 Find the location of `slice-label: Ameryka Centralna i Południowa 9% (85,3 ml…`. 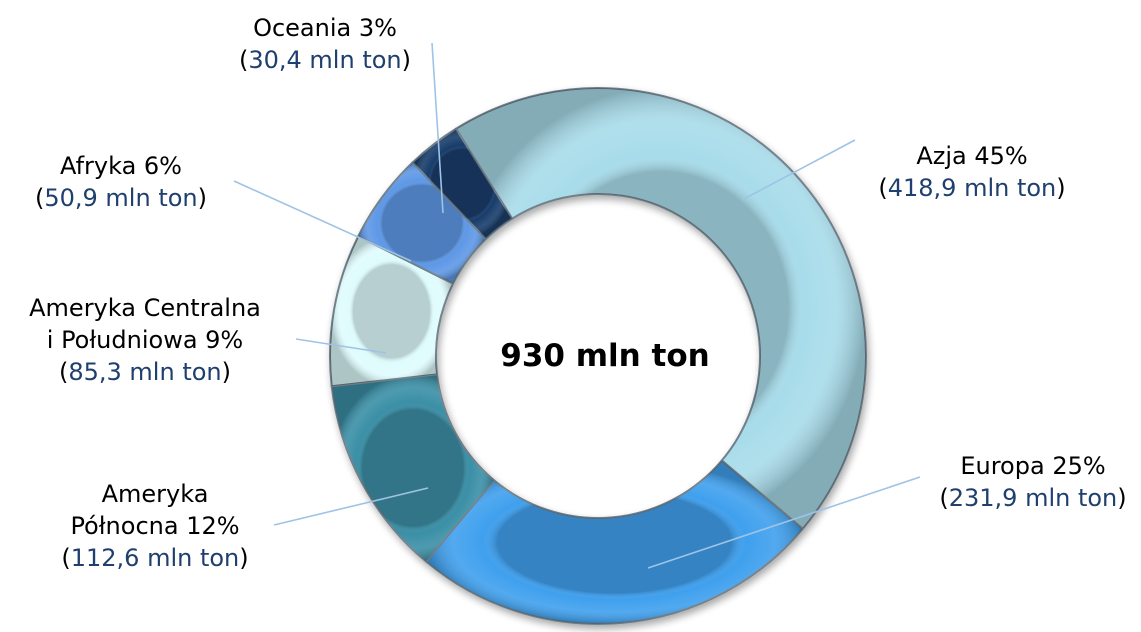

slice-label: Ameryka Centralna i Południowa 9% (85,3 ml… is located at coordinates (145, 340).